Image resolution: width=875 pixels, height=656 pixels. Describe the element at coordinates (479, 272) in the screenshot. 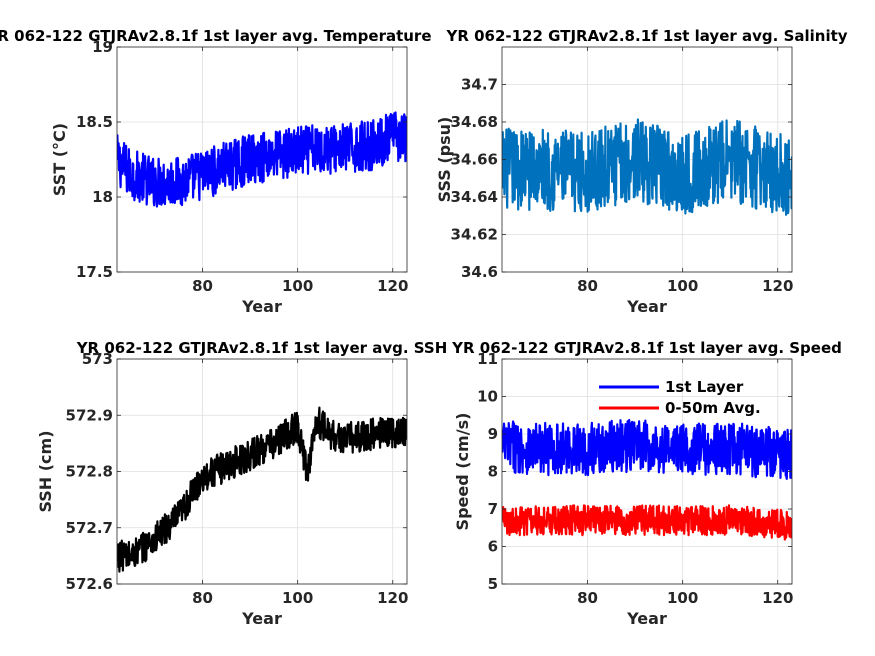

I see `y-tick-label: 34.6` at that location.